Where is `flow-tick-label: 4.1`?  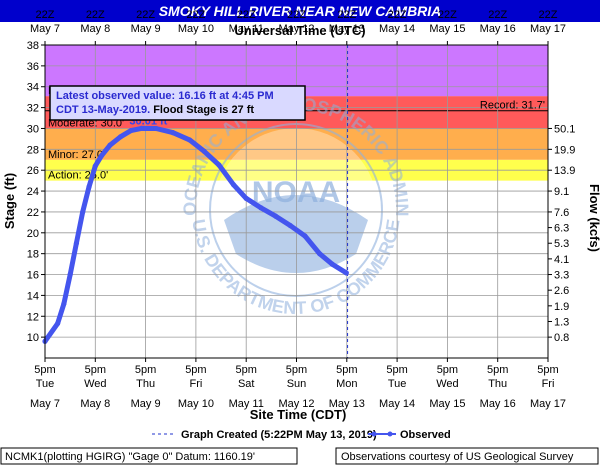 flow-tick-label: 4.1 is located at coordinates (561, 260).